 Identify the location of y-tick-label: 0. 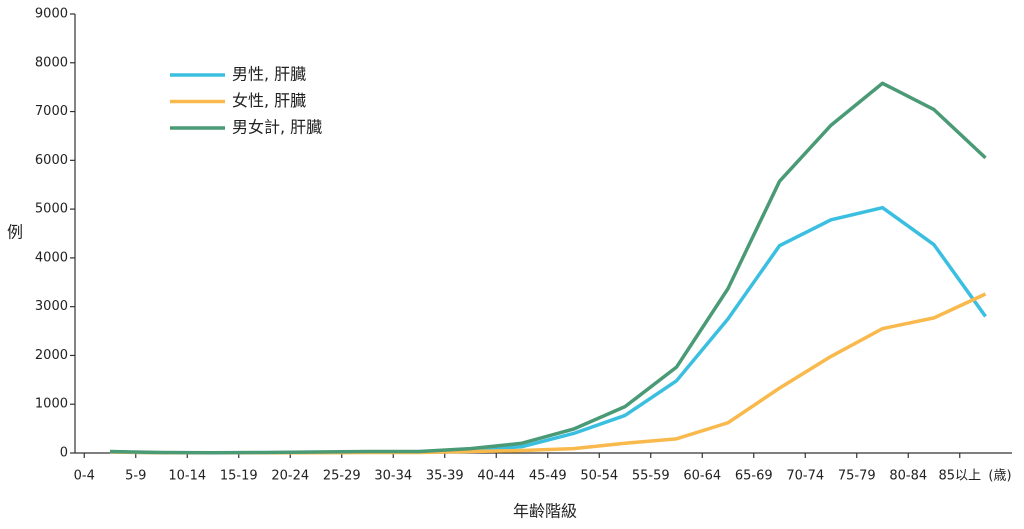
(64, 453).